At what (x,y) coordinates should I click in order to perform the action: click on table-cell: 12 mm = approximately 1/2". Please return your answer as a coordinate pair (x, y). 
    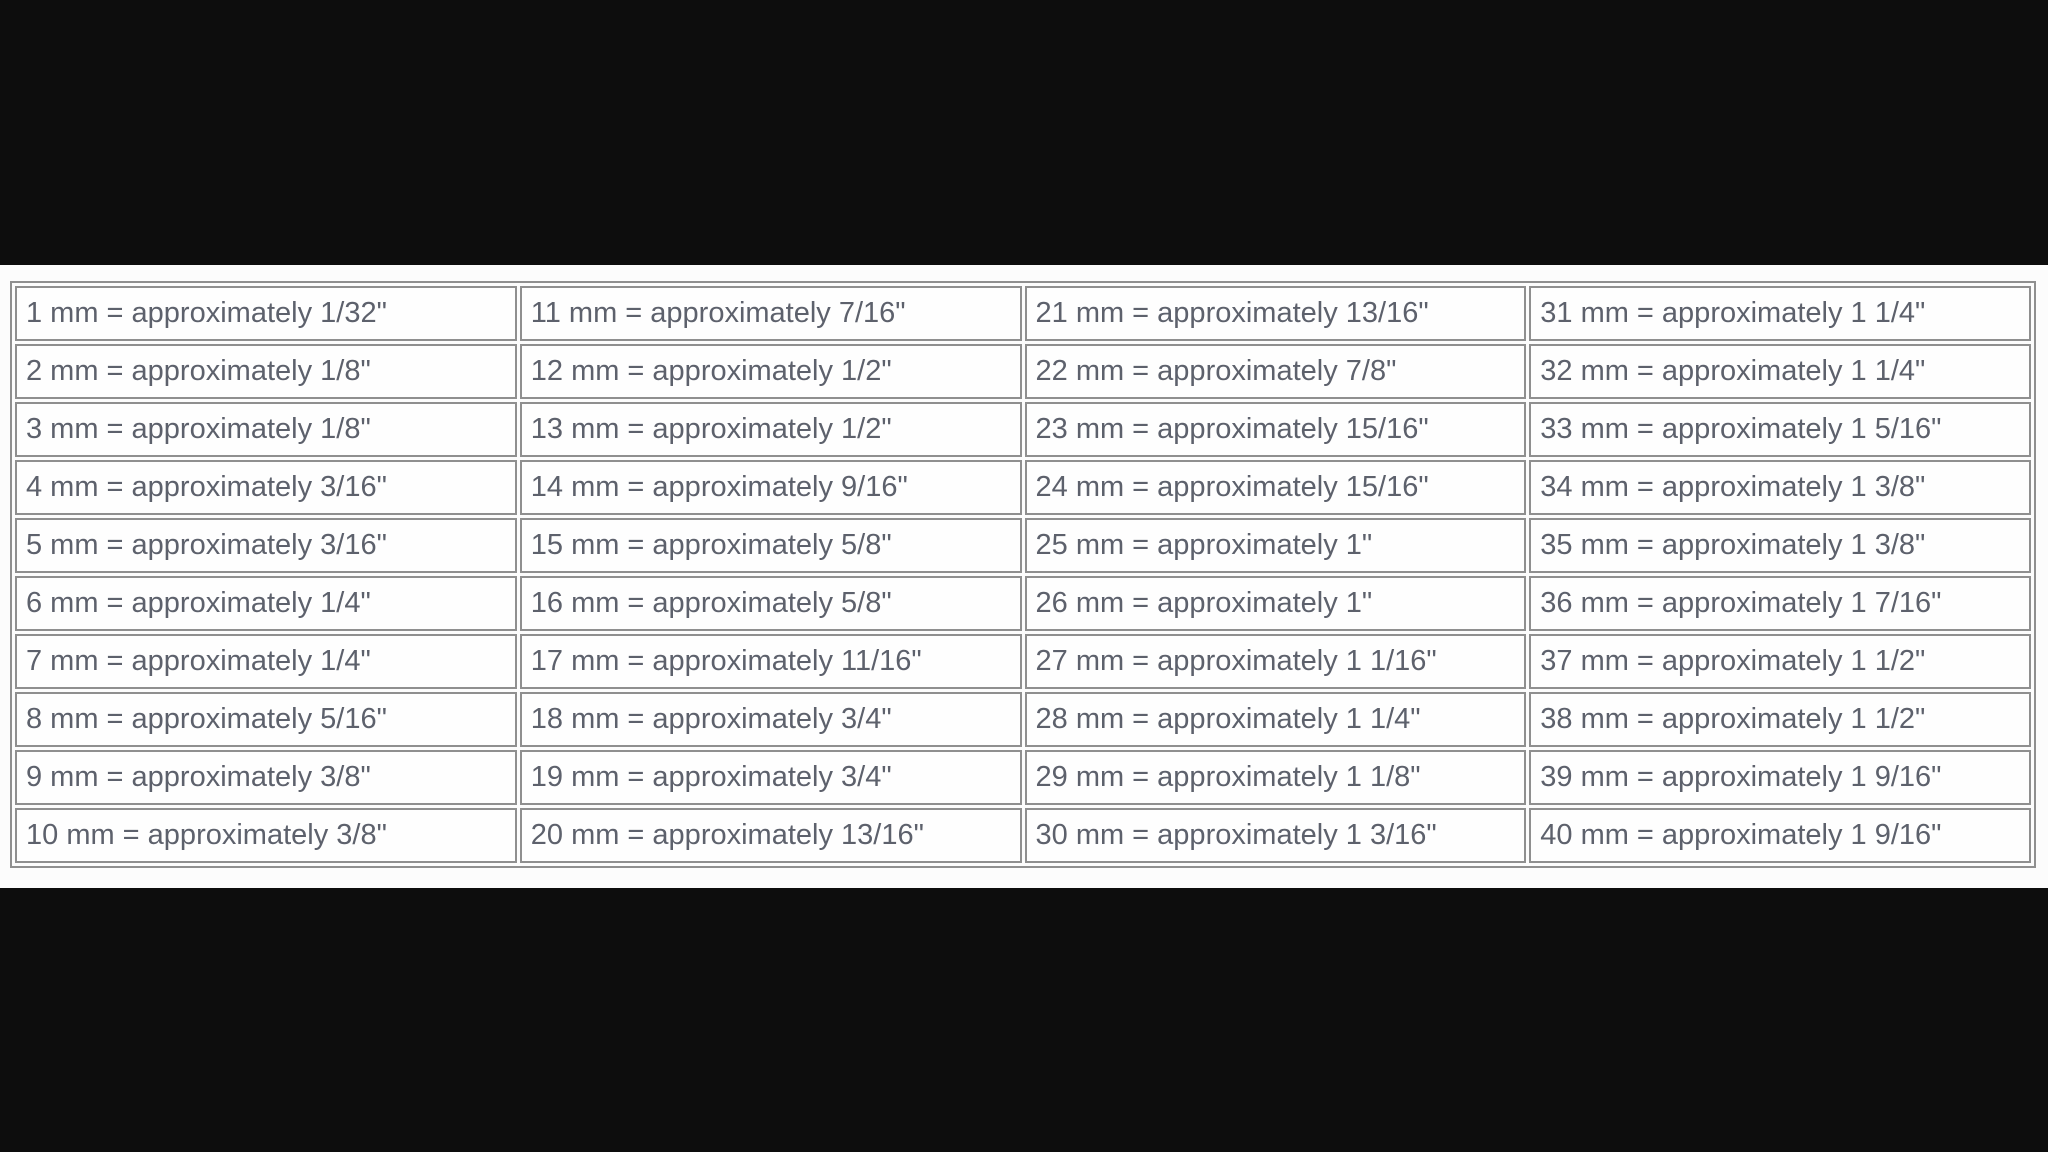
    Looking at the image, I should click on (770, 371).